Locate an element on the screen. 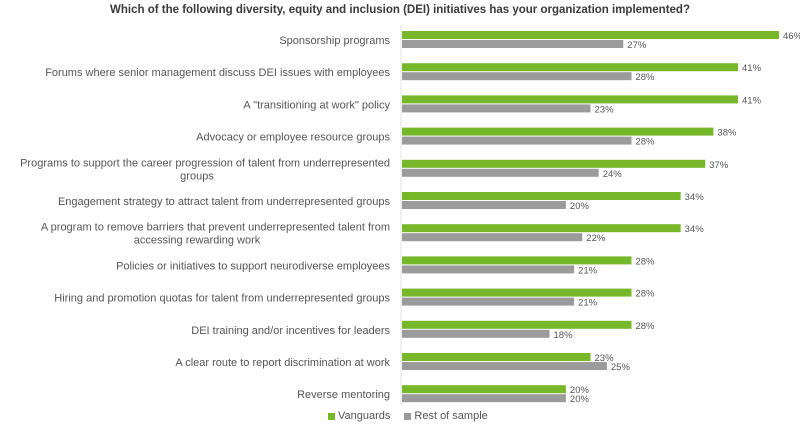 This screenshot has width=800, height=427. data-label: 22% is located at coordinates (596, 238).